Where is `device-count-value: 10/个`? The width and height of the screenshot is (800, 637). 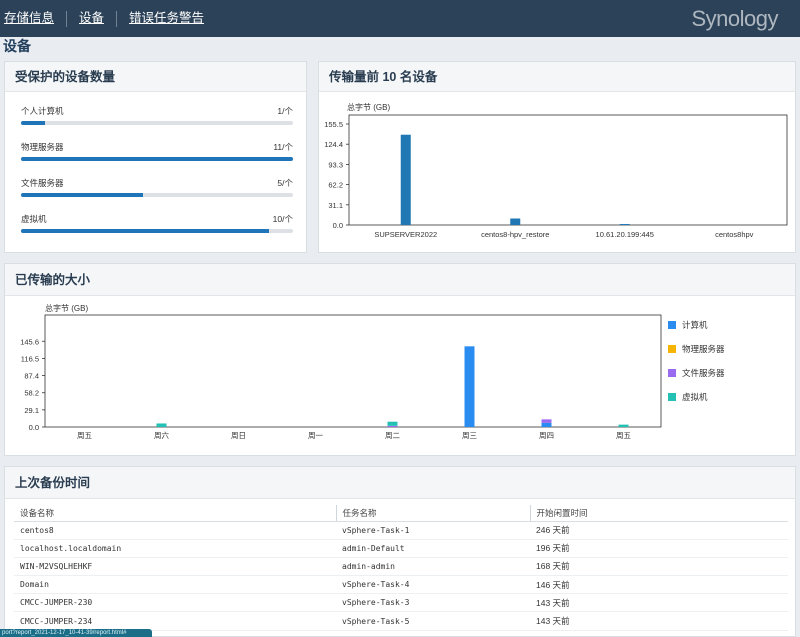
device-count-value: 10/个 is located at coordinates (282, 219).